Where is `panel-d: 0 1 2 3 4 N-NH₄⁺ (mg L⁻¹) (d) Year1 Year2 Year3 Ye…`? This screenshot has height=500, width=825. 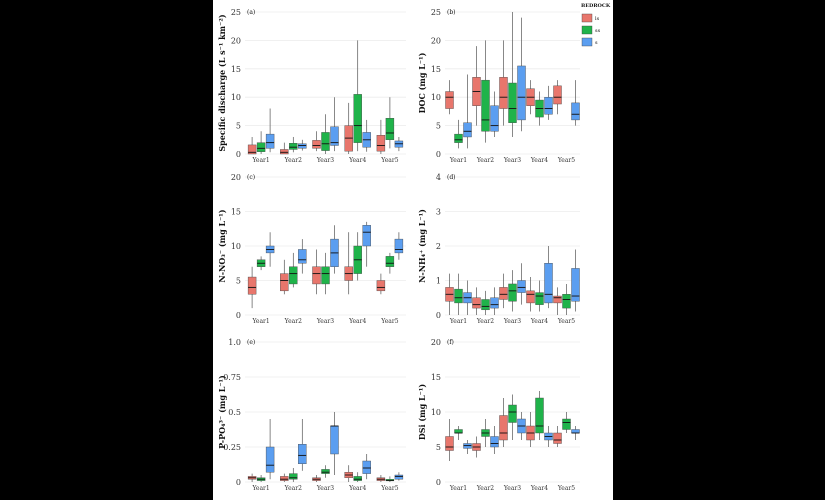 panel-d: 0 1 2 3 4 N-NH₄⁺ (mg L⁻¹) (d) Year1 Year2 Year3 Ye… is located at coordinates (498, 249).